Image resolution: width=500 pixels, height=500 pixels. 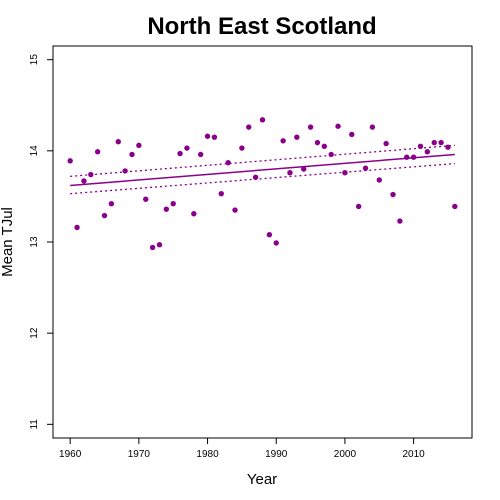 I want to click on y-axis-label: Mean TJul, so click(x=8, y=242).